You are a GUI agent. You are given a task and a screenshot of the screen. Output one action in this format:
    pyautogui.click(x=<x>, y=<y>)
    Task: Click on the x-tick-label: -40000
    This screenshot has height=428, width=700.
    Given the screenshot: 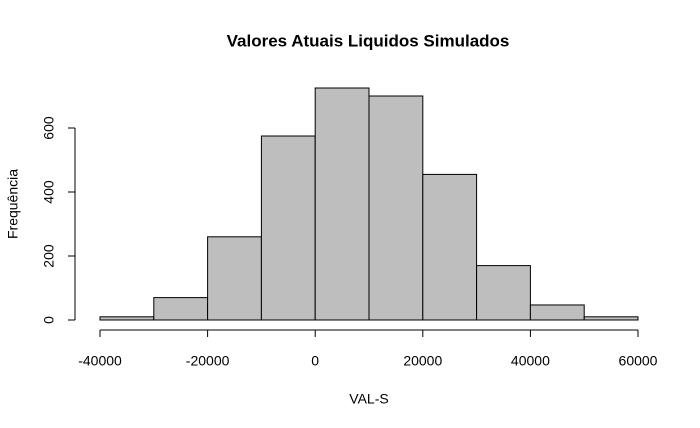 What is the action you would take?
    pyautogui.click(x=100, y=361)
    